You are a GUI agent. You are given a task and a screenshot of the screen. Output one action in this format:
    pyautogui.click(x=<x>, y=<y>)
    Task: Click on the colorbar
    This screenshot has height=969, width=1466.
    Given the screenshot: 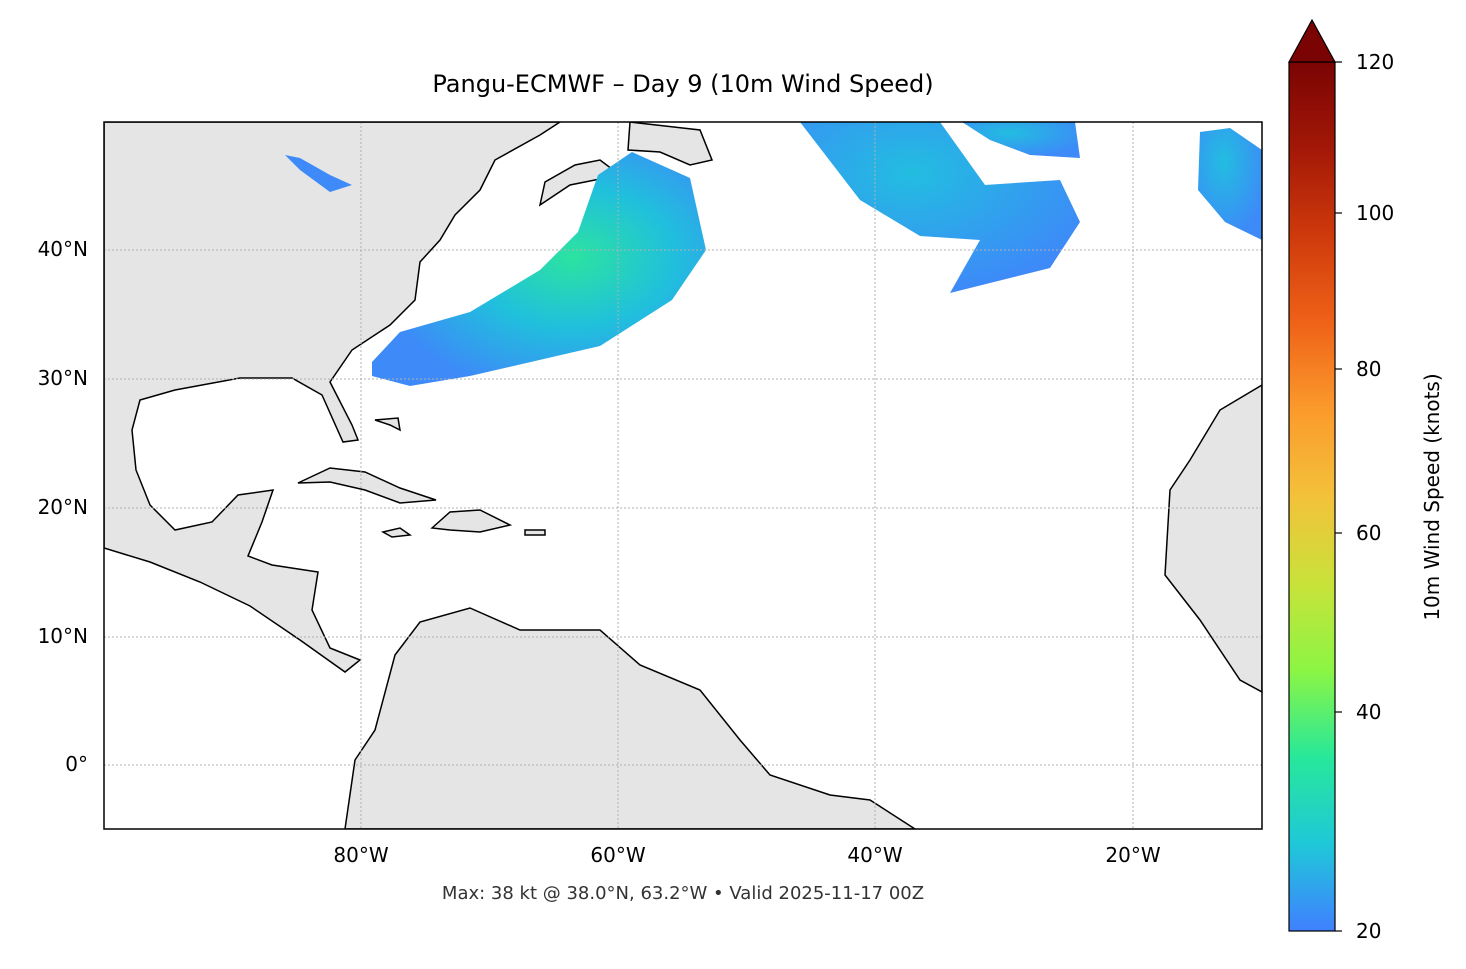 What is the action you would take?
    pyautogui.click(x=1314, y=475)
    